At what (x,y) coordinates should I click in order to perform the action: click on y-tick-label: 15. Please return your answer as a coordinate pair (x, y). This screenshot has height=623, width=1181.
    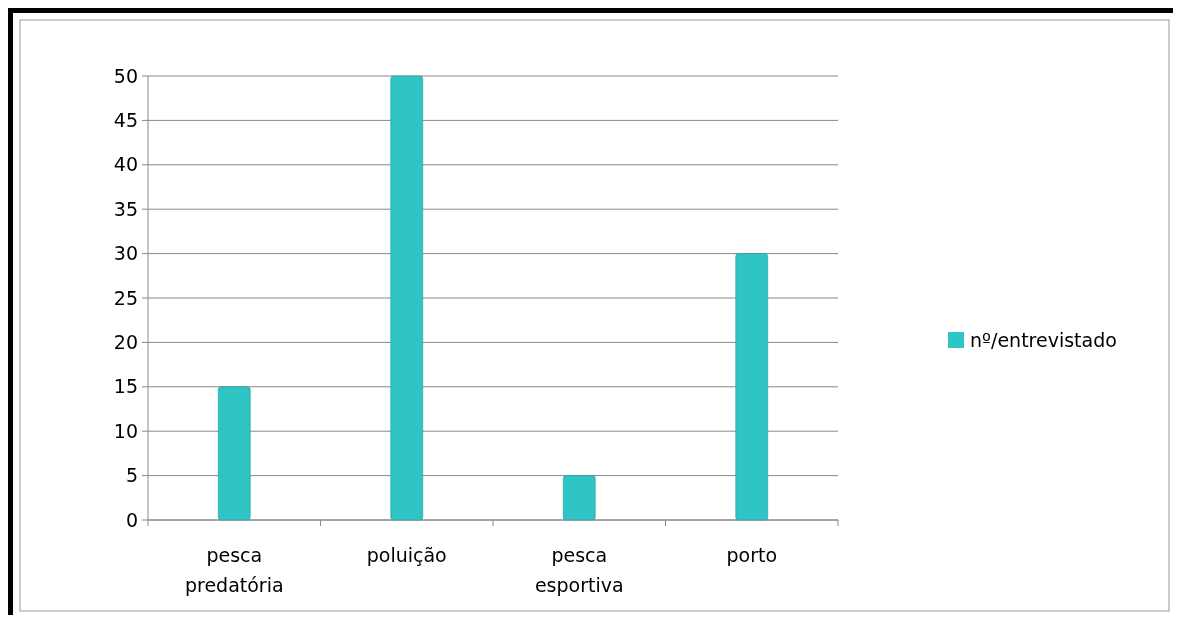
    Looking at the image, I should click on (125, 386).